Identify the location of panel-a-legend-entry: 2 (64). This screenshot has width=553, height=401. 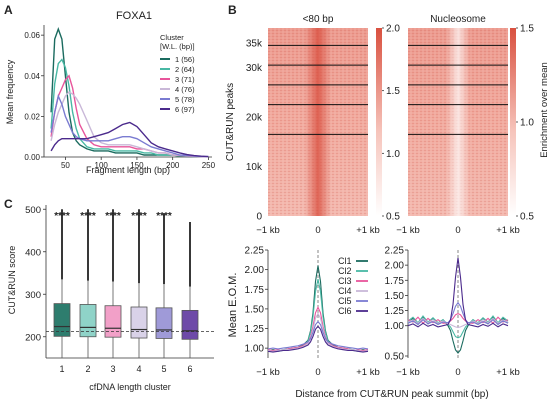
(185, 69).